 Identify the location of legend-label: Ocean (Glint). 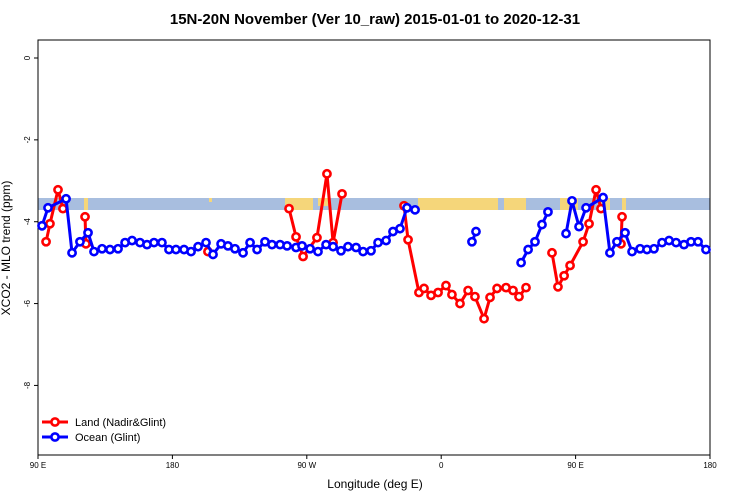
(107, 438).